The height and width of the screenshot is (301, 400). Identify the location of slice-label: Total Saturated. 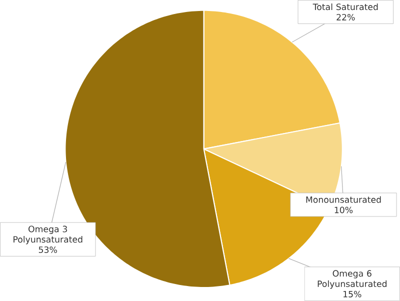
(345, 7).